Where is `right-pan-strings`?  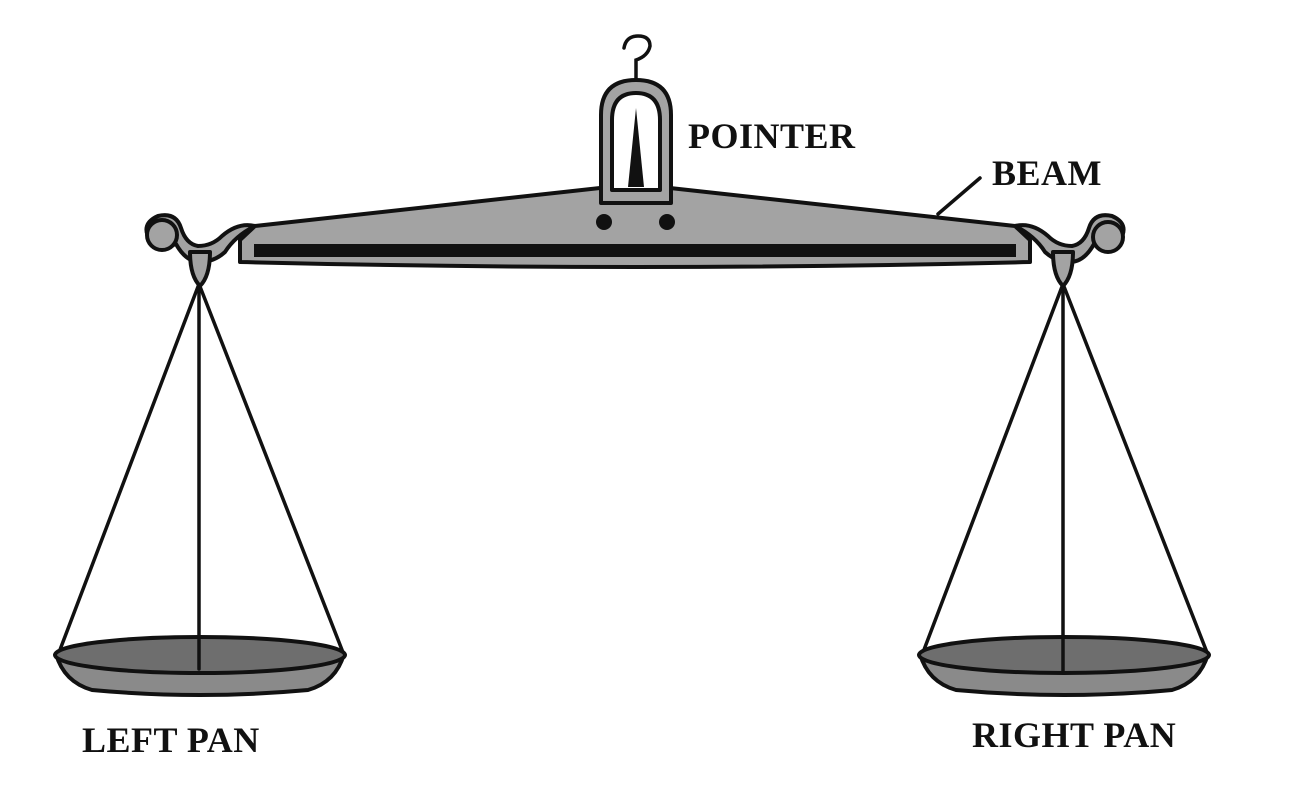 right-pan-strings is located at coordinates (1065, 477).